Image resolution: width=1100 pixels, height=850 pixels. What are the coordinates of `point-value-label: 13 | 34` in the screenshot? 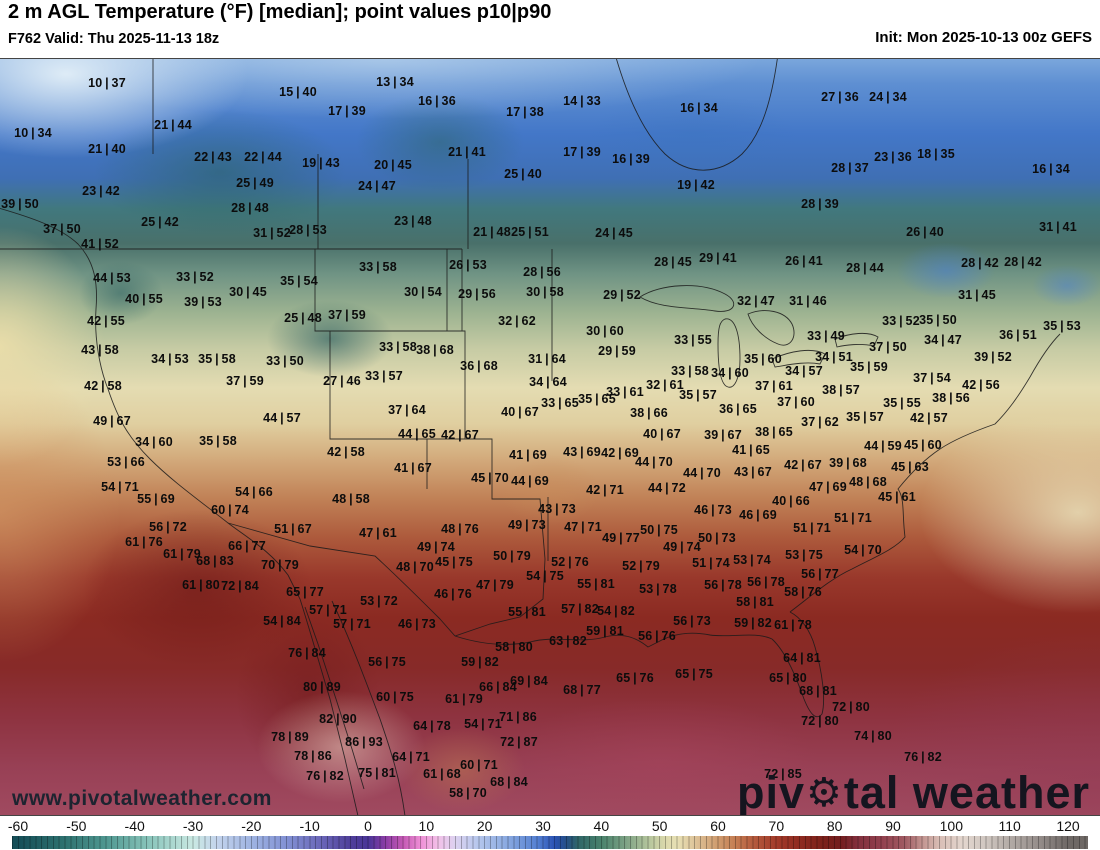 It's located at (395, 82).